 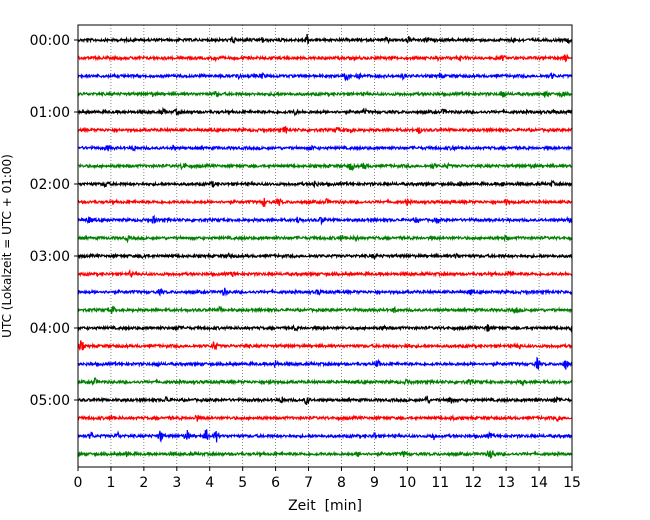 I want to click on x-tick-label: 5, so click(x=242, y=483).